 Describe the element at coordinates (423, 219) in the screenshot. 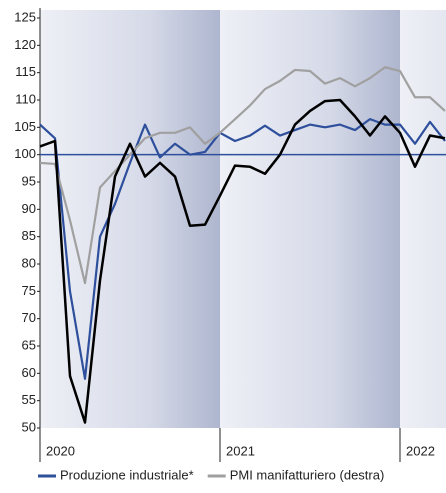

I see `year-band` at that location.